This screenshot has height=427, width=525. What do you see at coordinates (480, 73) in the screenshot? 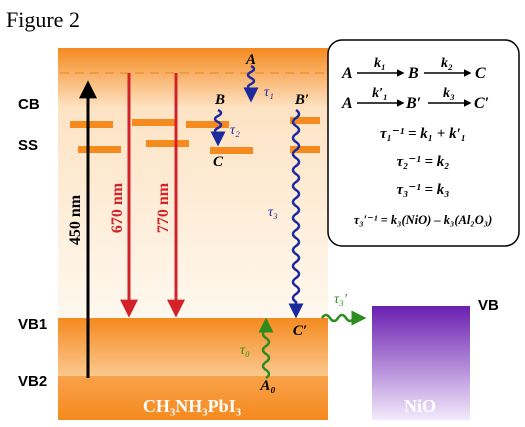
I see `scheme-row1-c: C` at bounding box center [480, 73].